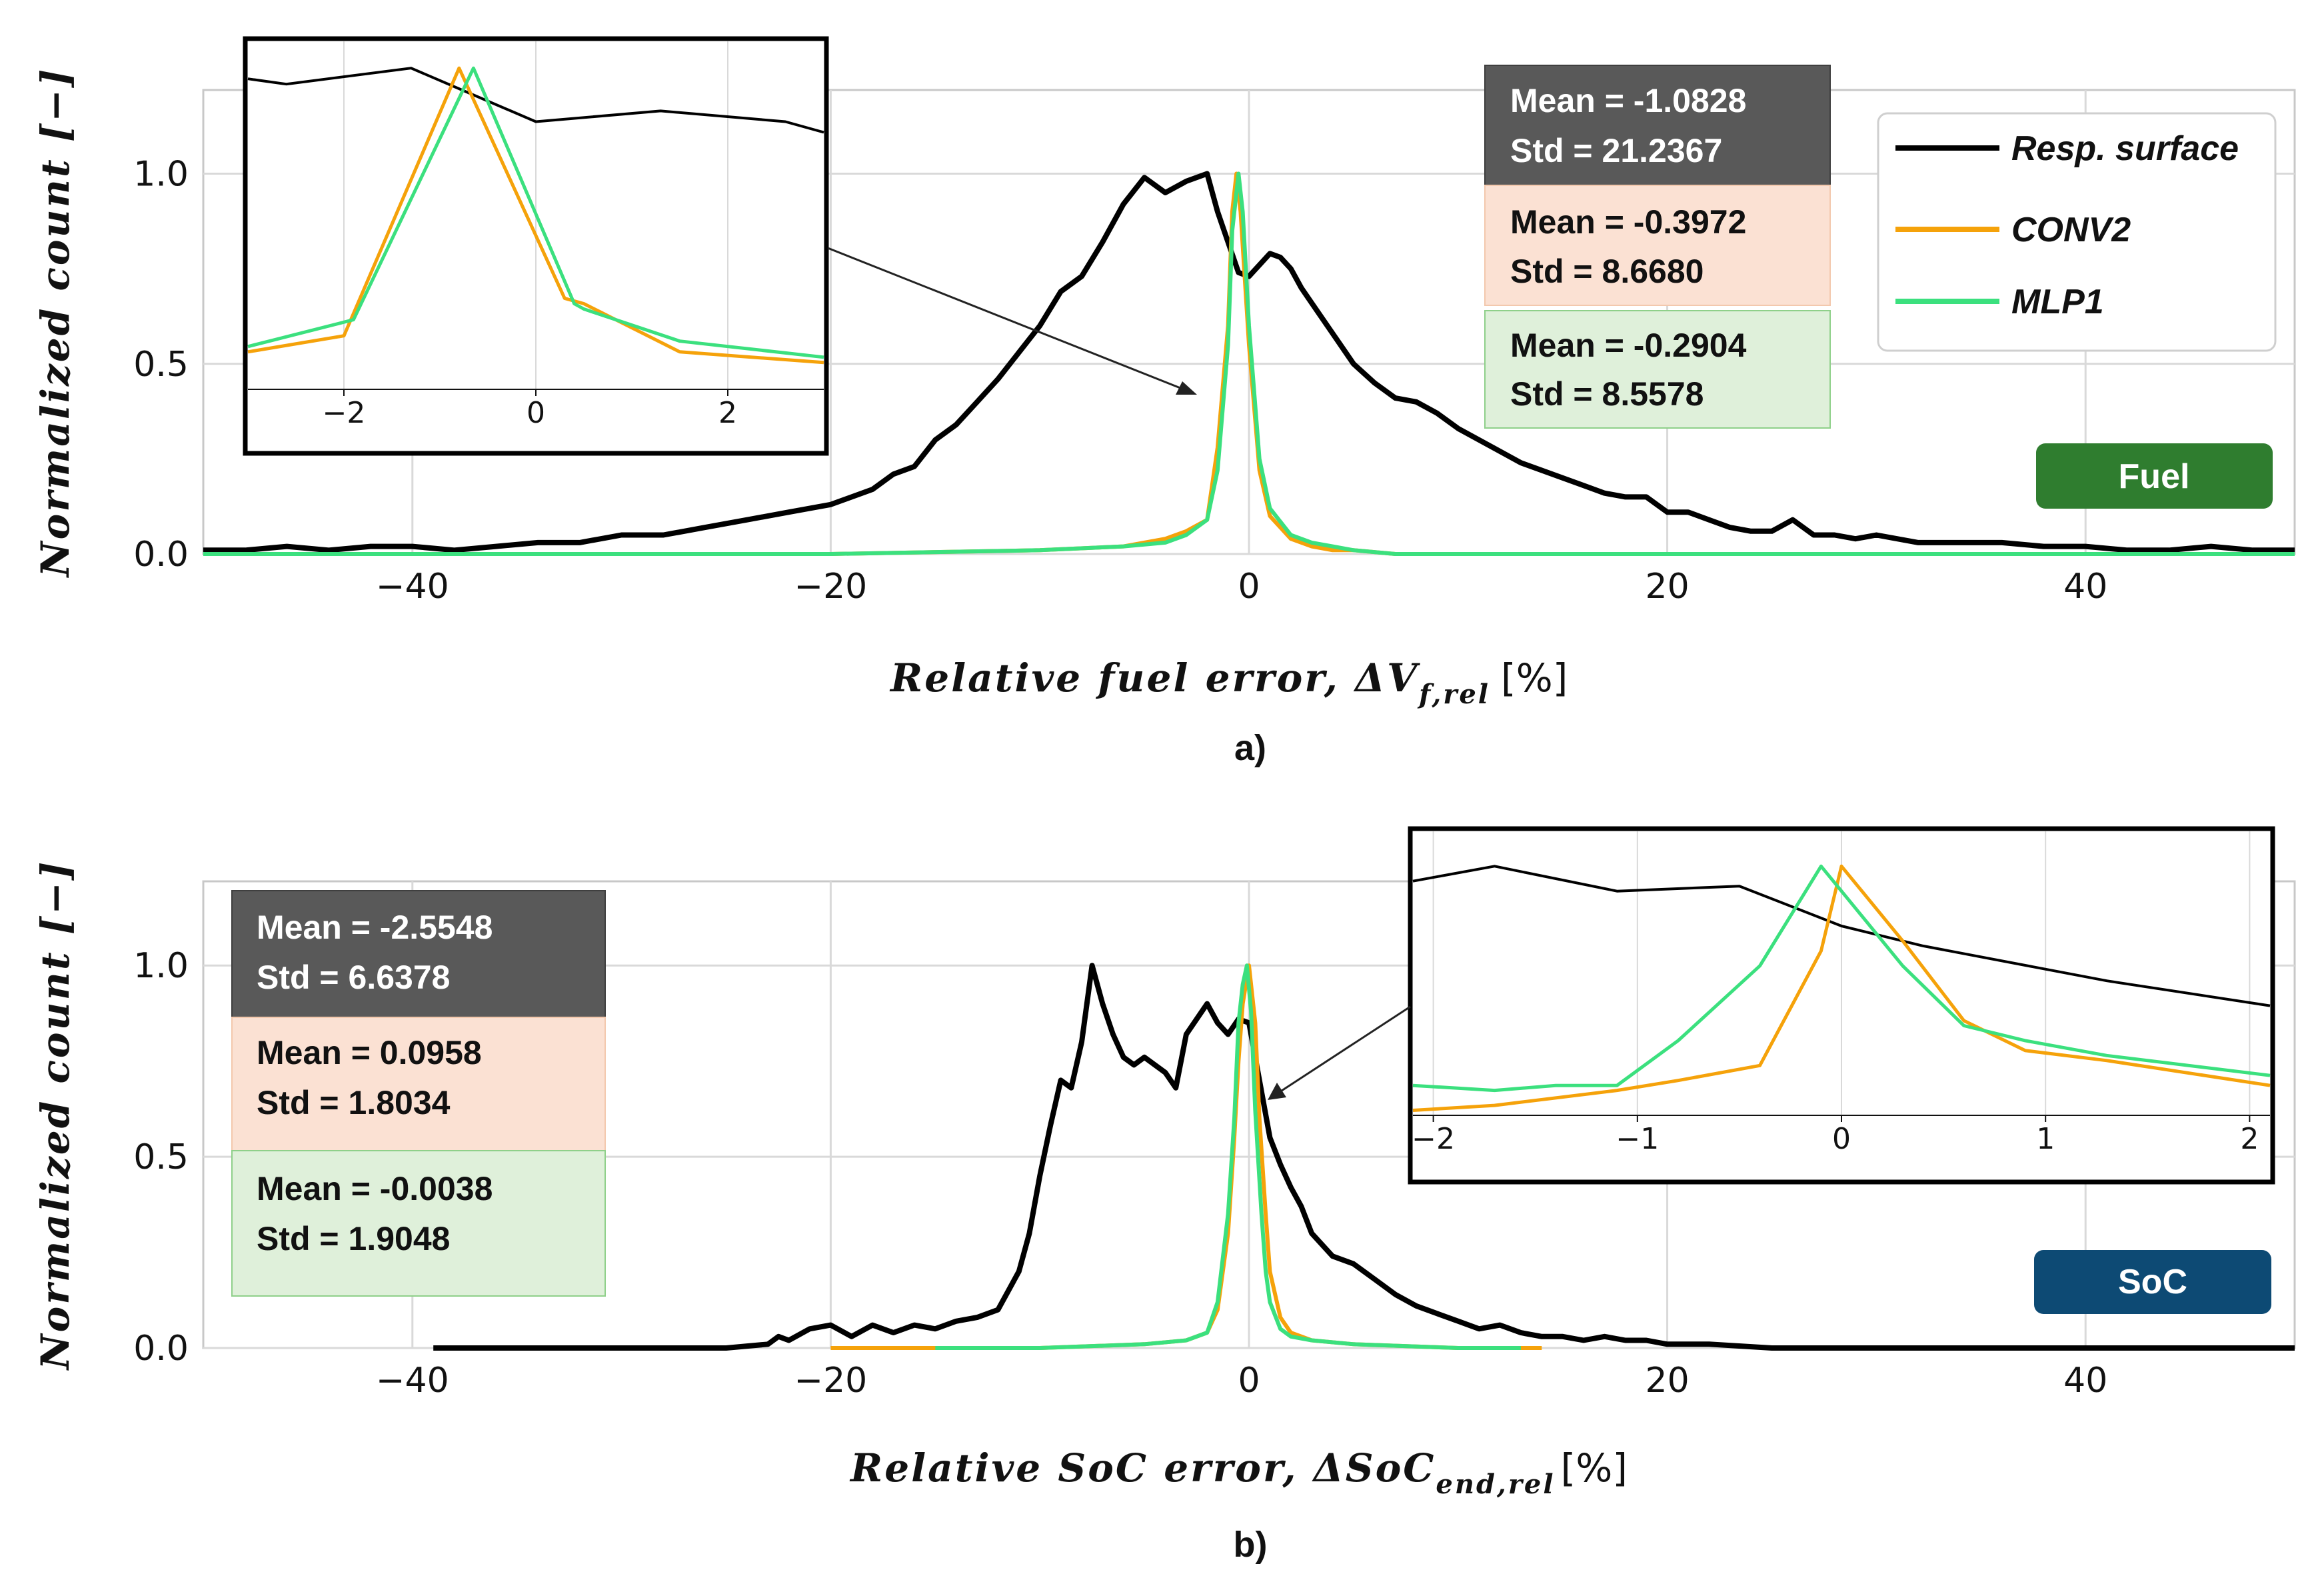  Describe the element at coordinates (55, 1115) in the screenshot. I see `panel-b-y-axis-label: Normalized count [−]` at that location.